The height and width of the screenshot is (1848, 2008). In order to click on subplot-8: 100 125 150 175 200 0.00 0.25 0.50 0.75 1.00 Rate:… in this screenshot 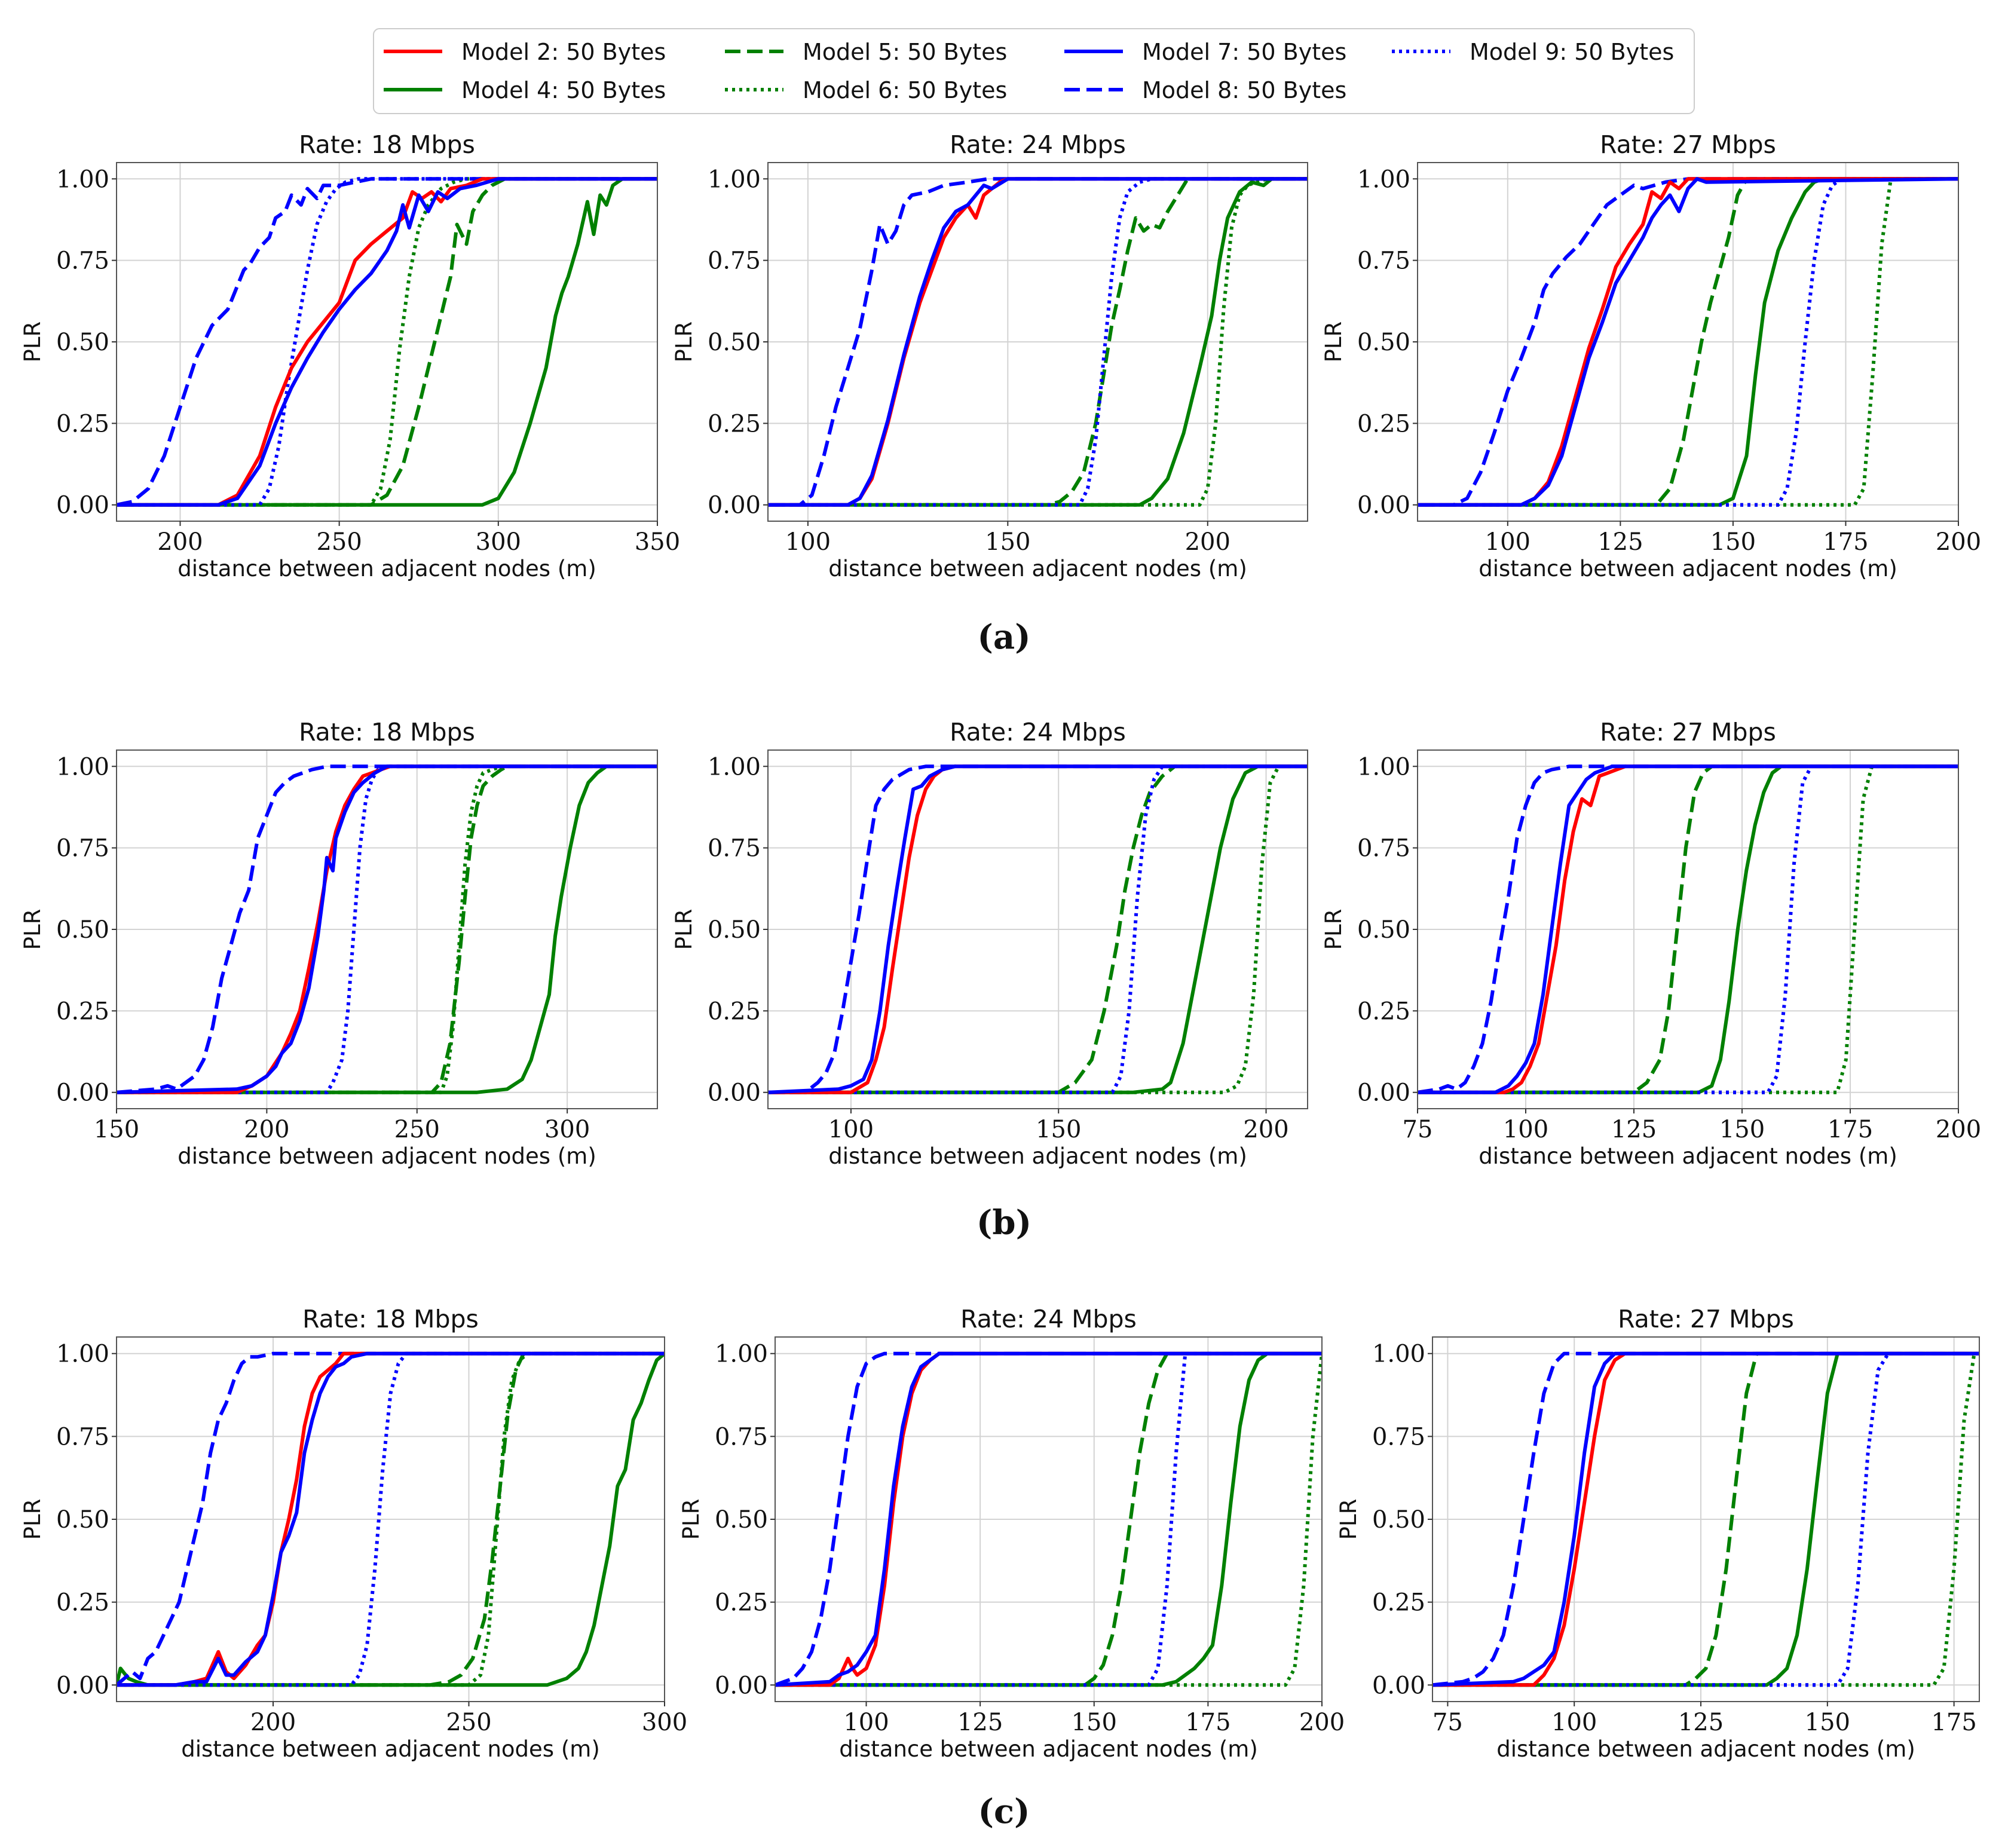, I will do `click(1011, 1533)`.